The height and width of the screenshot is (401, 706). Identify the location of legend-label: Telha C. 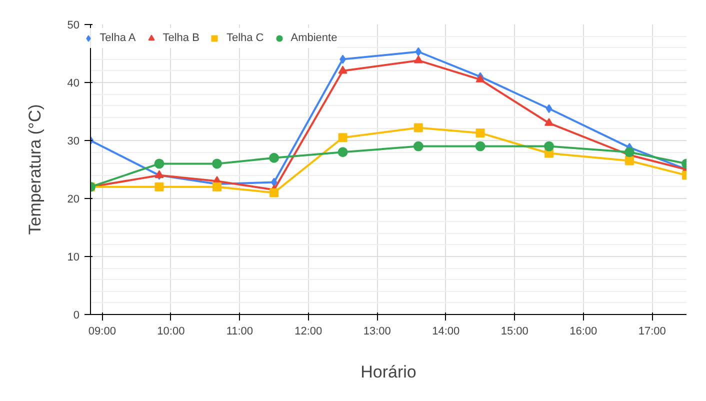
(245, 38).